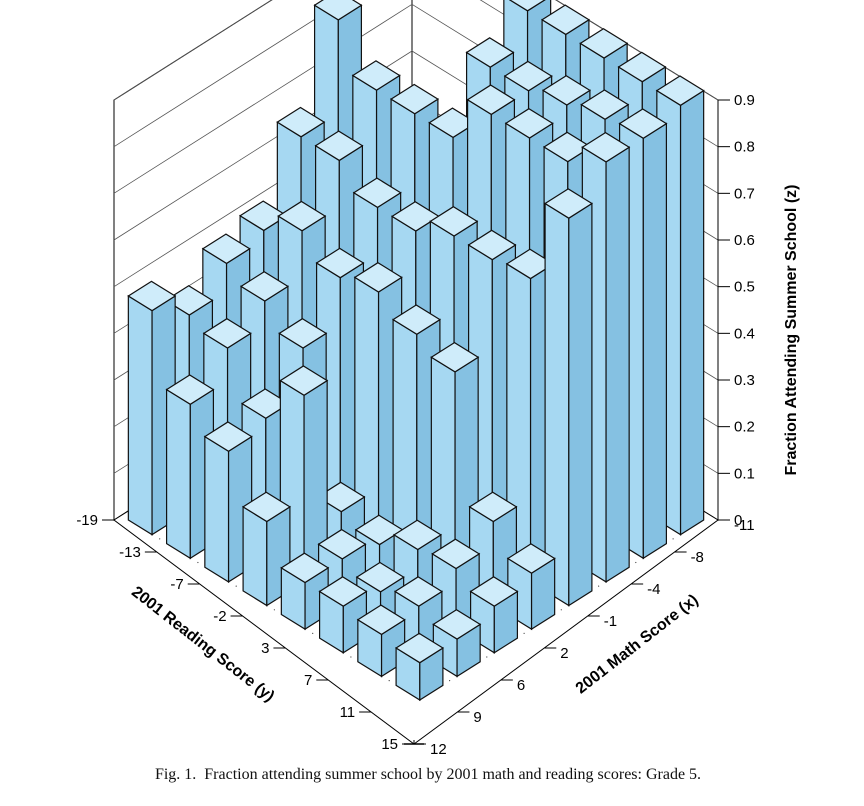 This screenshot has width=864, height=806. I want to click on x-tick-label: 2, so click(564, 653).